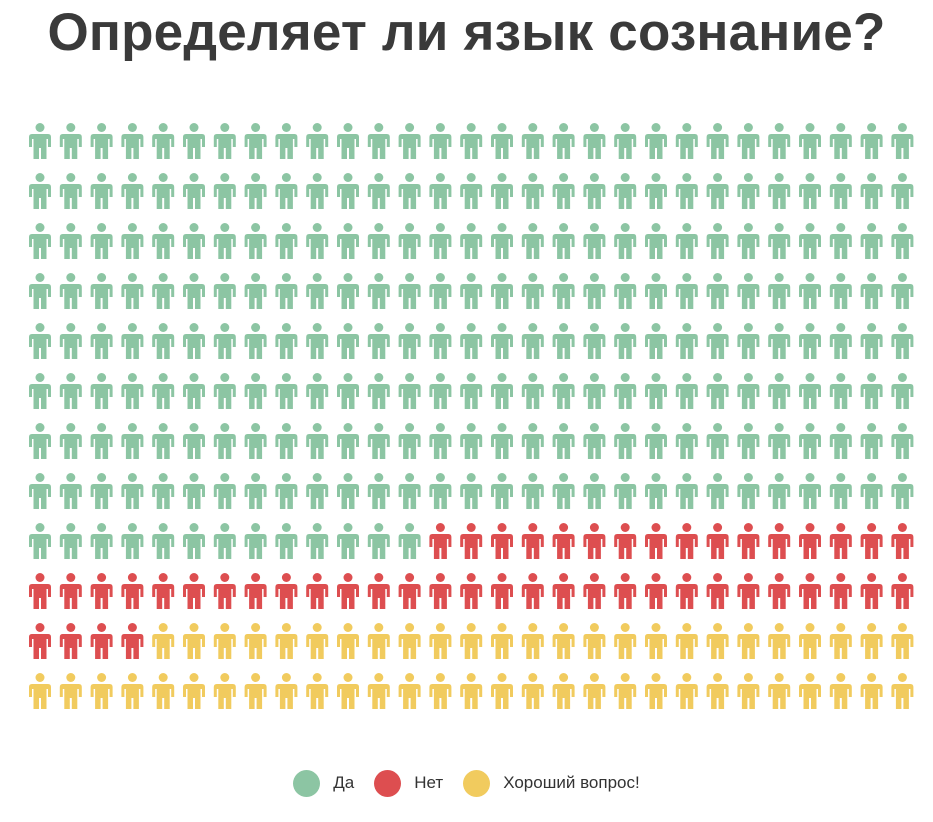 Image resolution: width=933 pixels, height=822 pixels. I want to click on legend-item-no: Нет, so click(408, 783).